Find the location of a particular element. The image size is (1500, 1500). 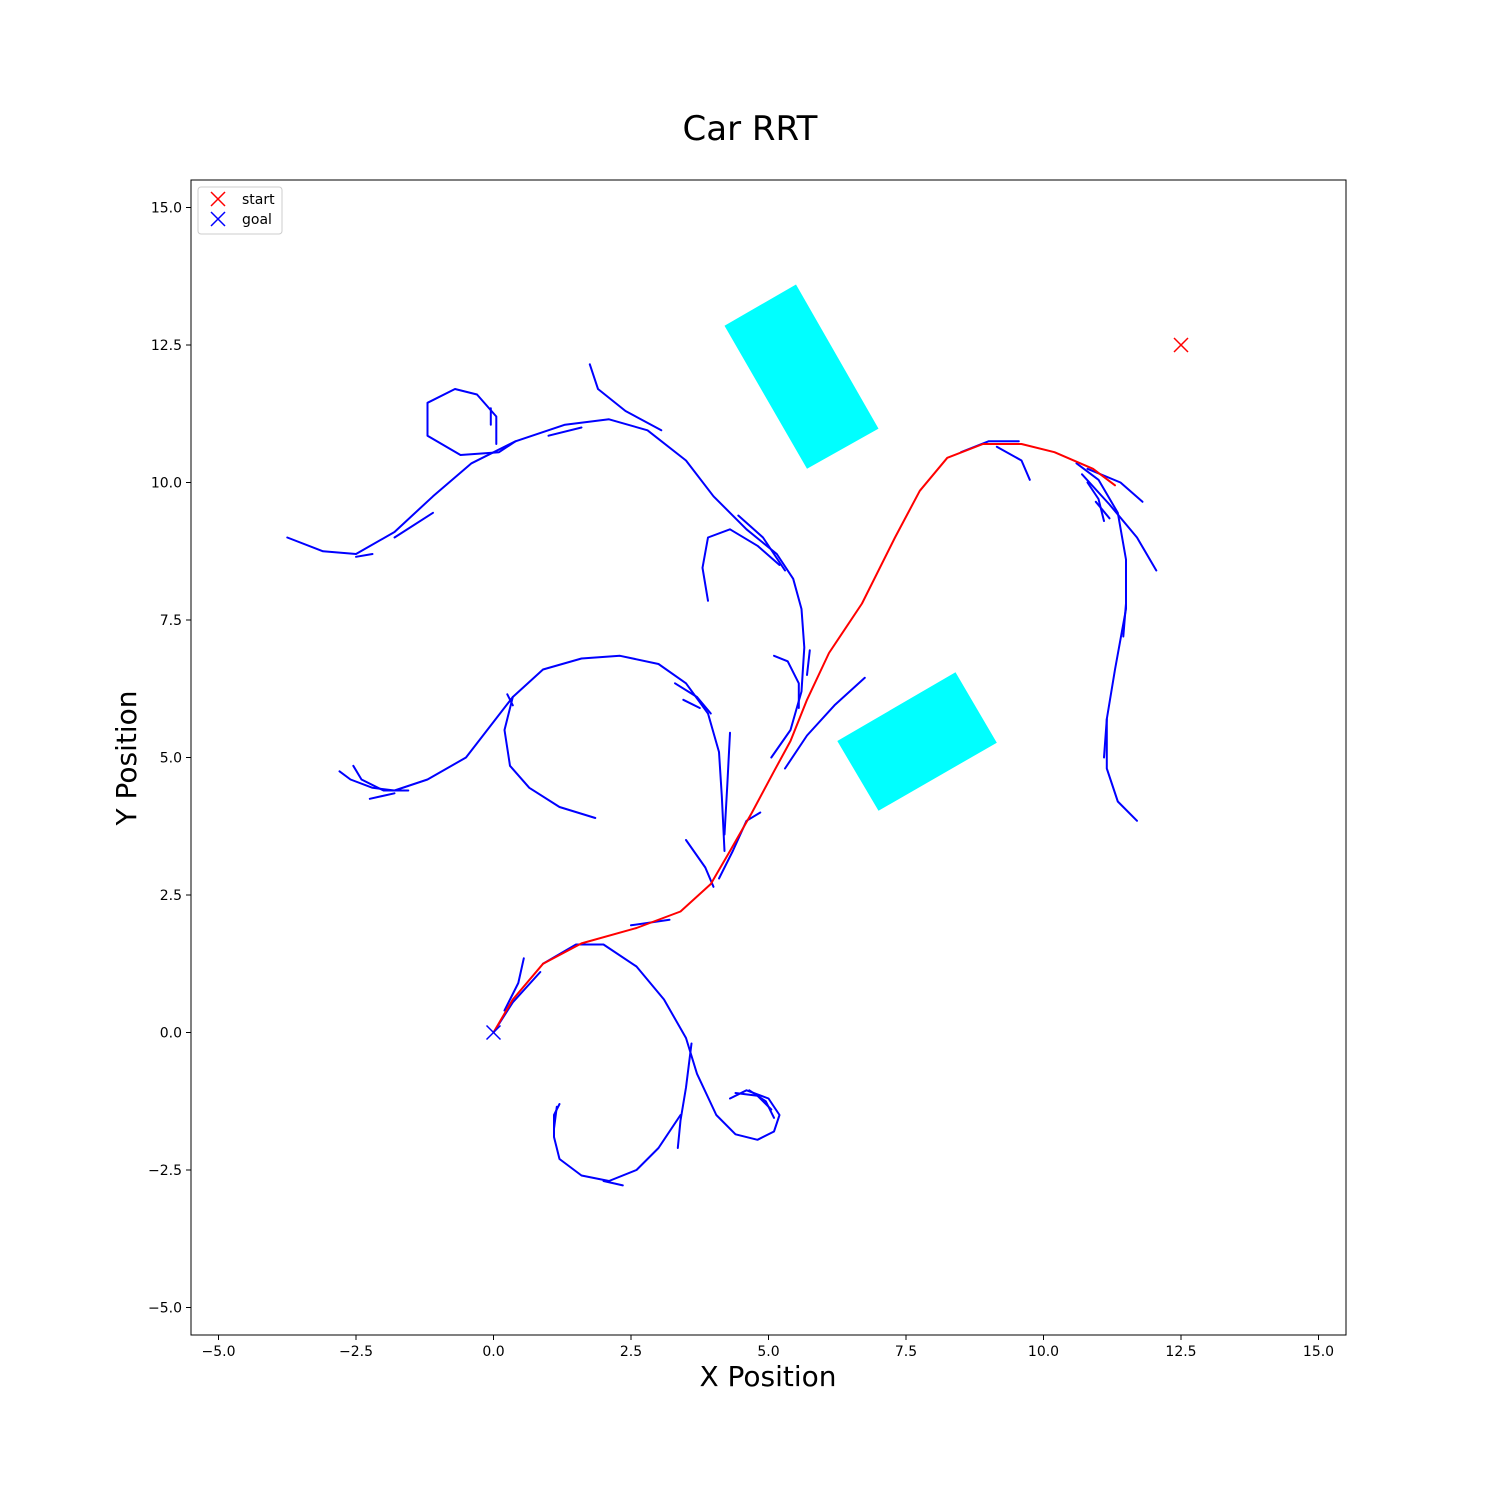

x-tick-label: −5.0 is located at coordinates (219, 1352).